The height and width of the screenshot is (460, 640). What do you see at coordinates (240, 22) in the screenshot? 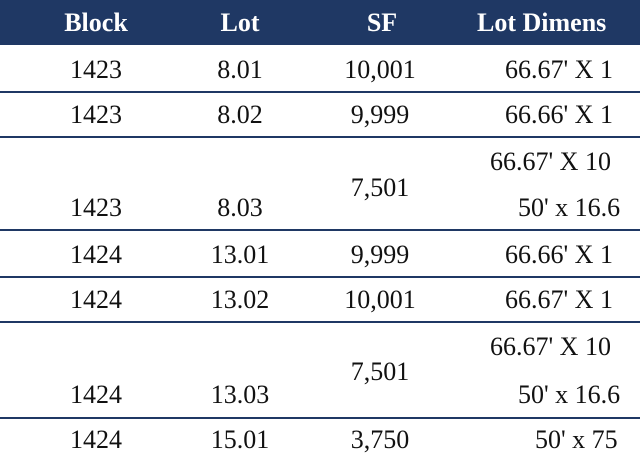
I see `column-header: Lot` at bounding box center [240, 22].